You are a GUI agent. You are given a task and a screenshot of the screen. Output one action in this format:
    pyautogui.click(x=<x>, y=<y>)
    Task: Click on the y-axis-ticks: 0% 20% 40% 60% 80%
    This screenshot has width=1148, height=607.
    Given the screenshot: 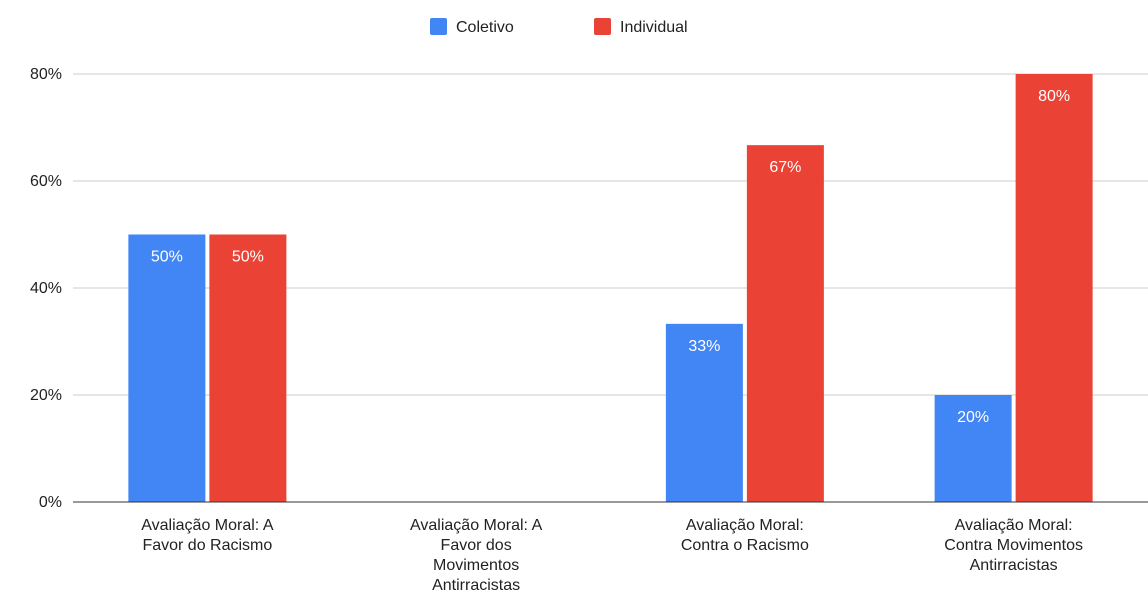 What is the action you would take?
    pyautogui.click(x=46, y=288)
    